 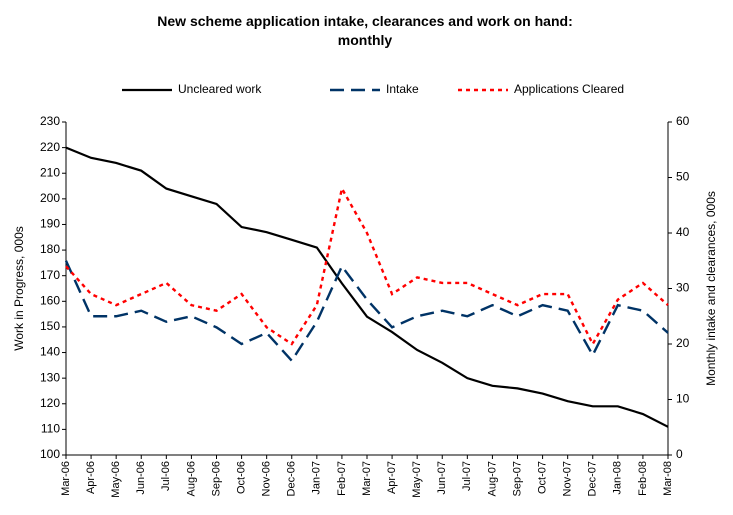 I want to click on y-tick-label: 160, so click(x=50, y=300).